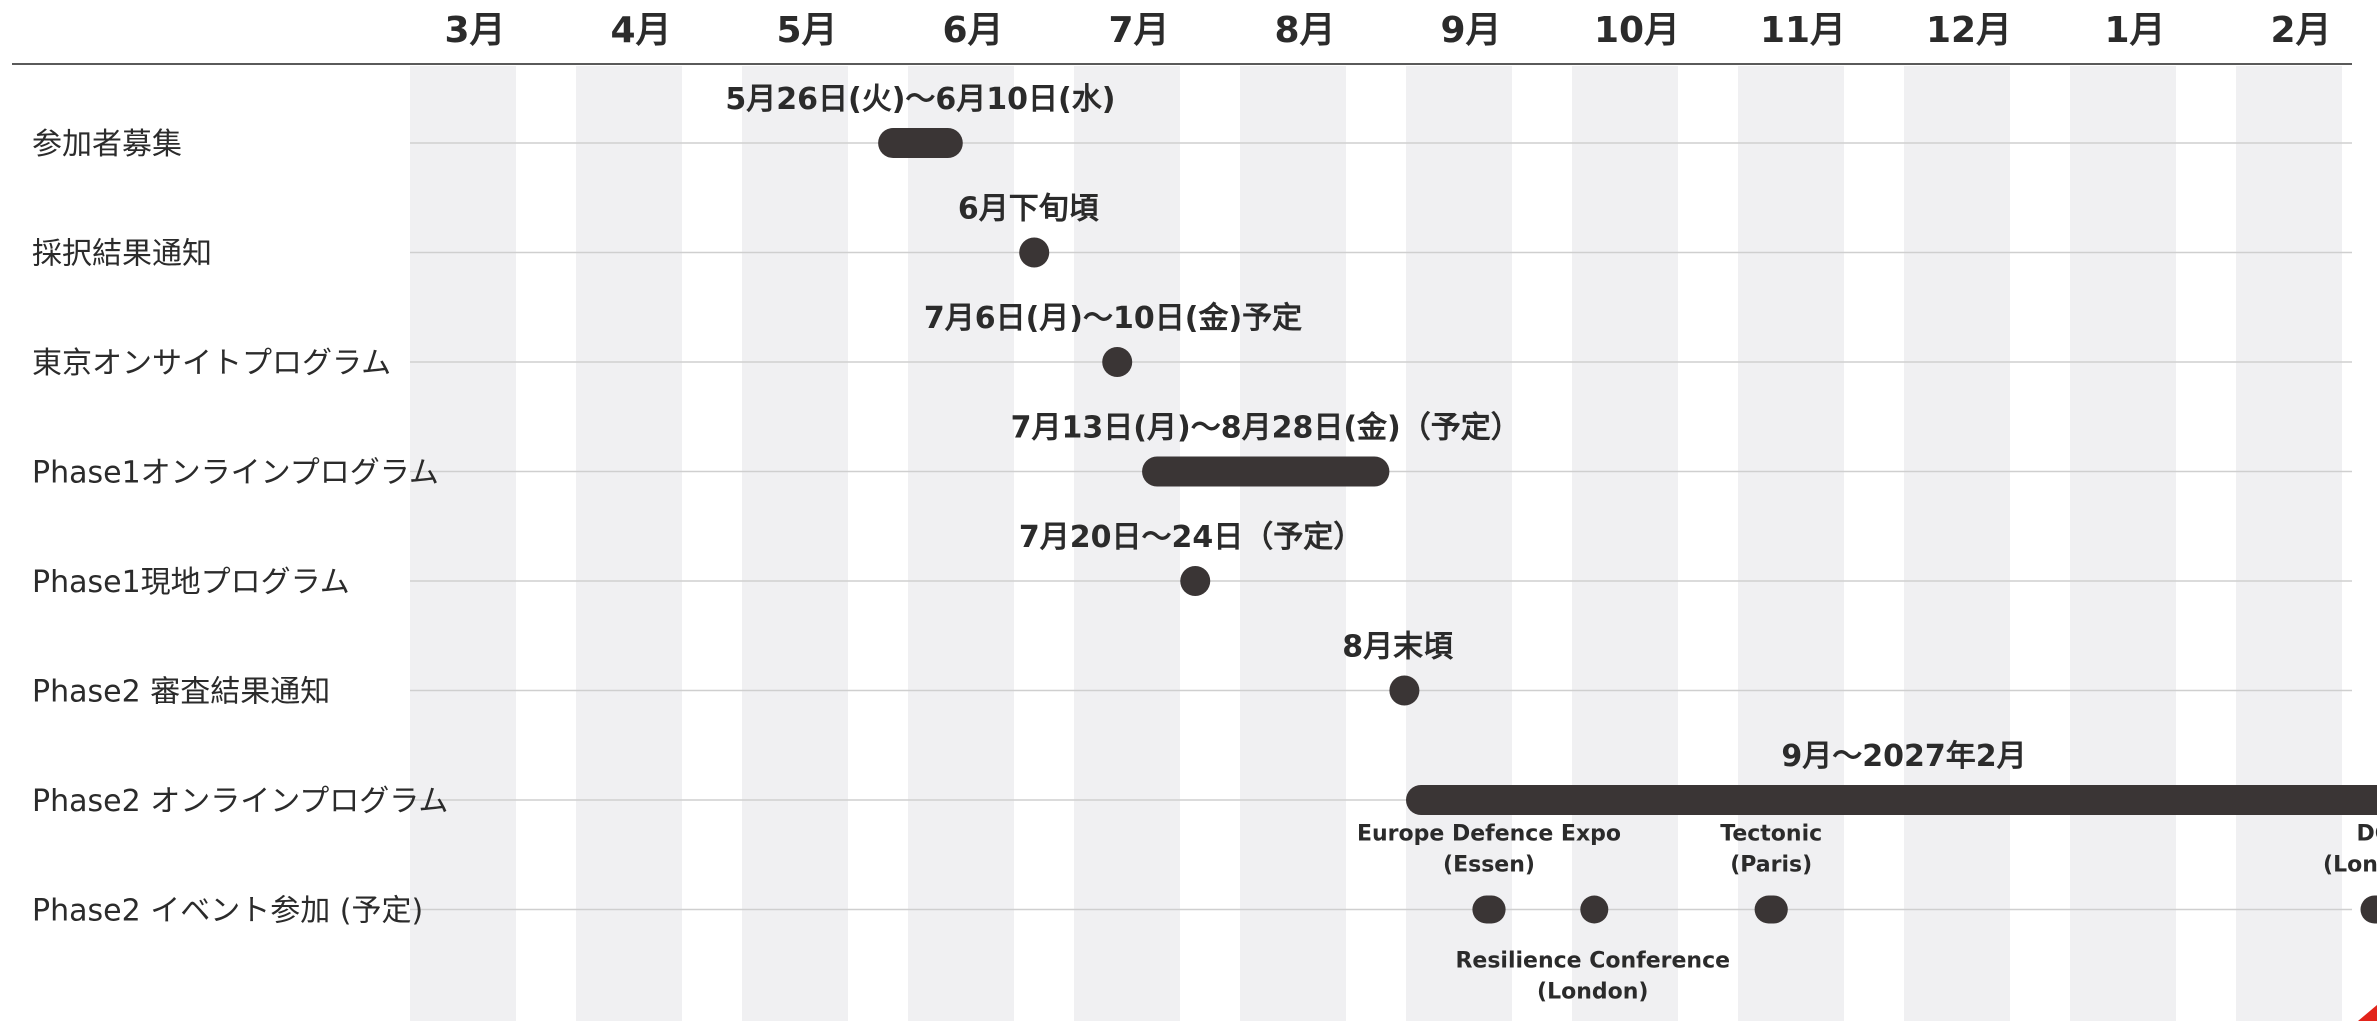 Image resolution: width=2377 pixels, height=1021 pixels. I want to click on row-label: Phase1オンラインプログラム, so click(235, 473).